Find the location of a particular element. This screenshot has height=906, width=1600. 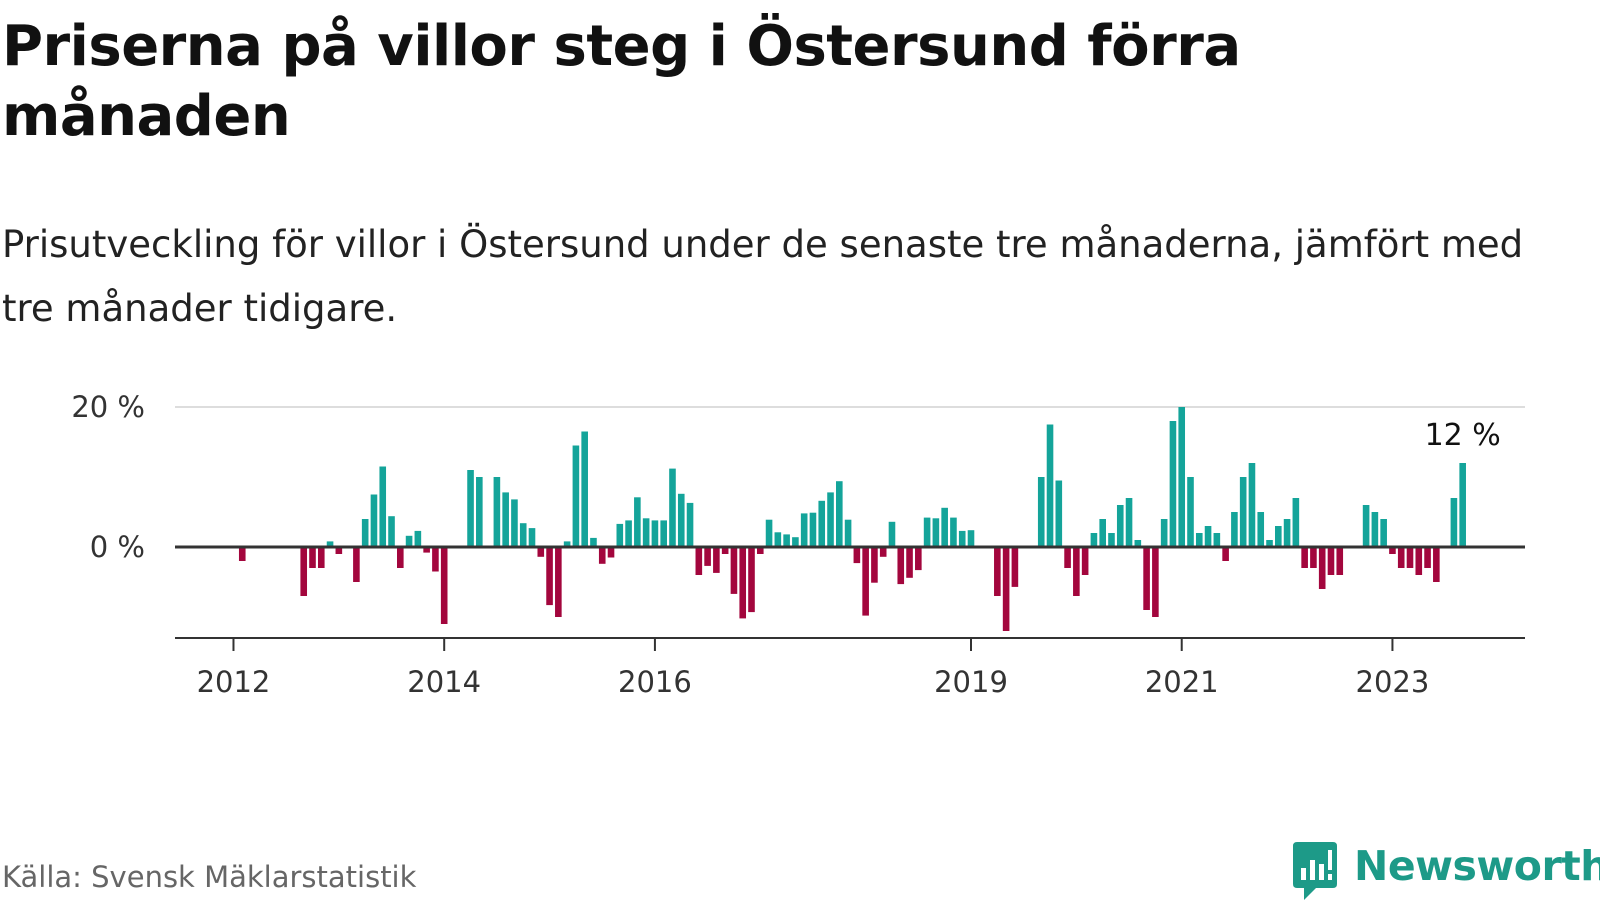

y-tick-label: 20 % is located at coordinates (108, 407).